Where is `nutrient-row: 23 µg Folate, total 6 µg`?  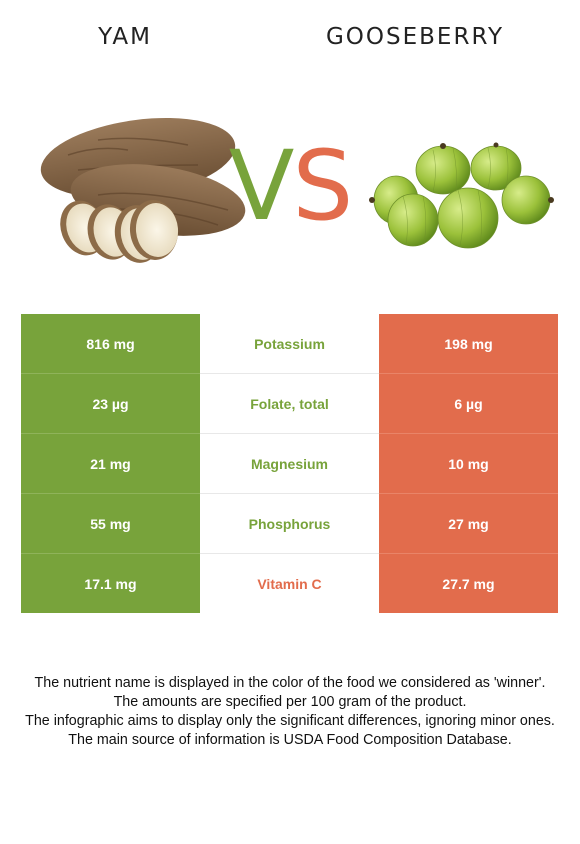 nutrient-row: 23 µg Folate, total 6 µg is located at coordinates (289, 403).